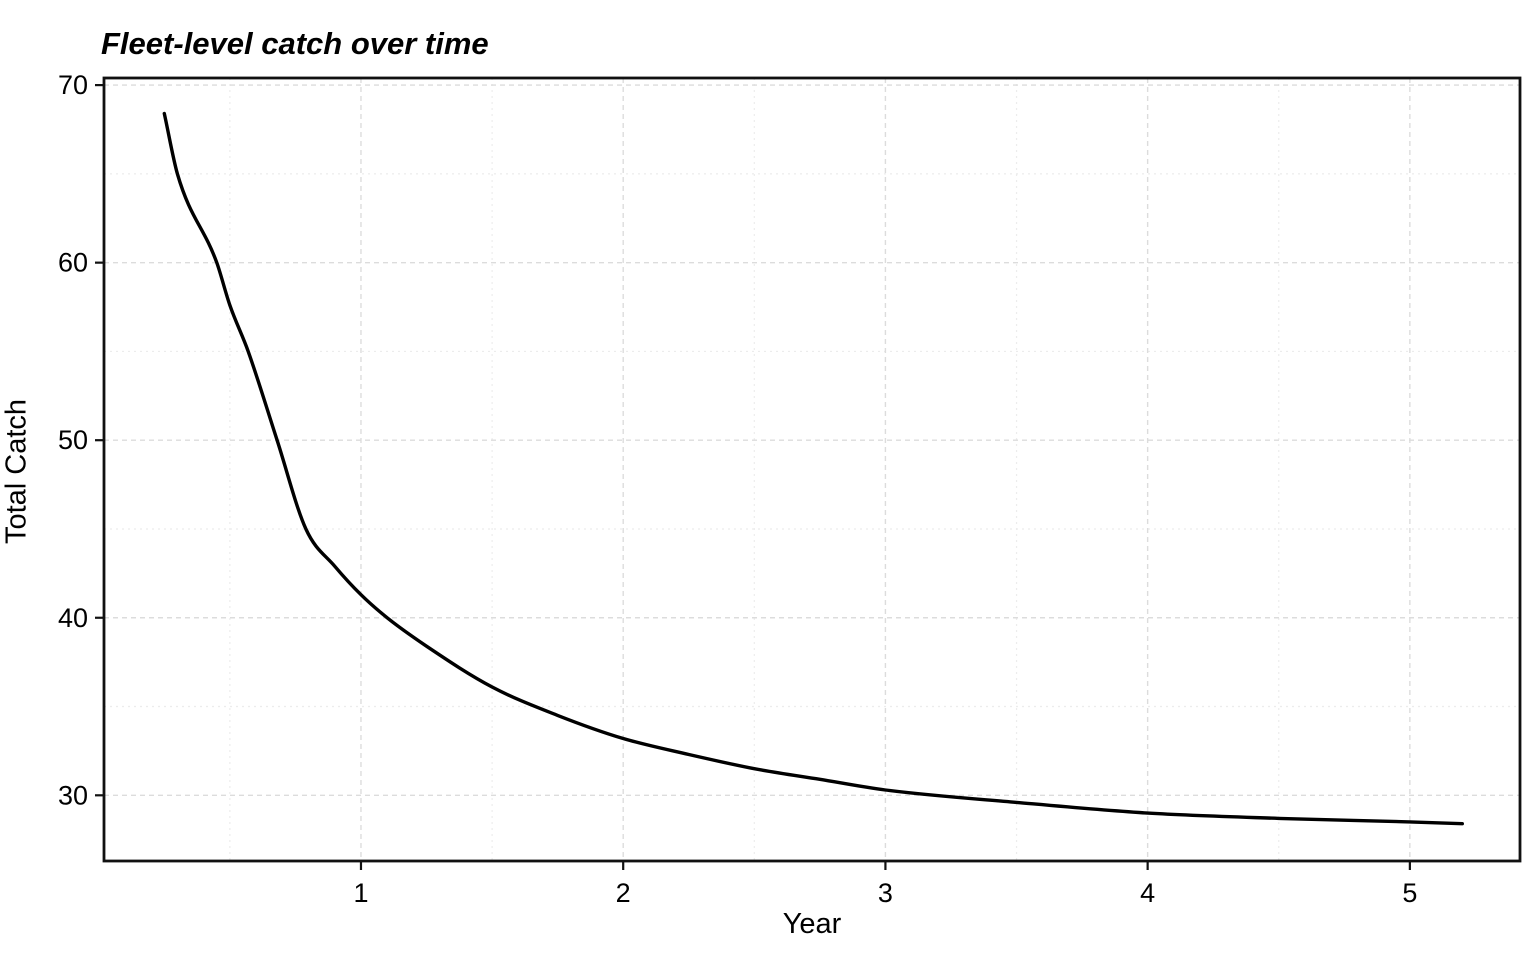  I want to click on y-tick-label: 50, so click(73, 440).